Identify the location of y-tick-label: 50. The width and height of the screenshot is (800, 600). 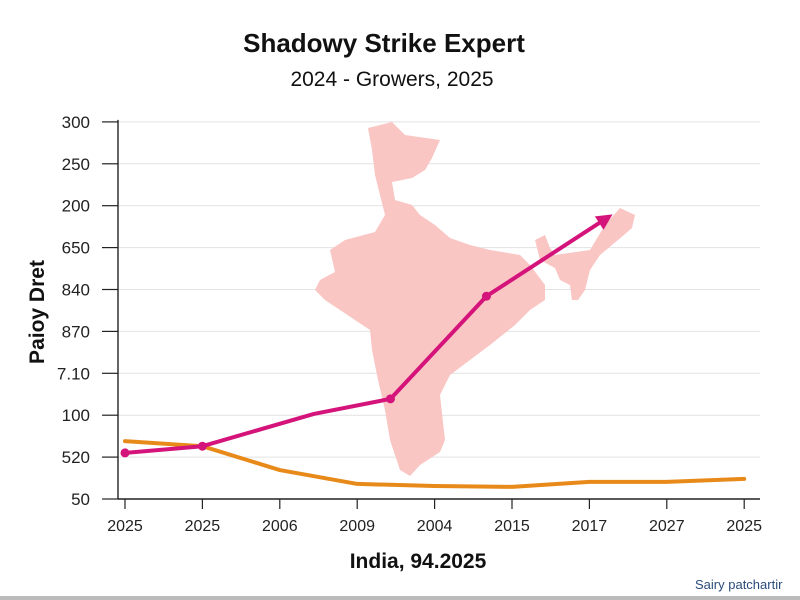
(80, 499).